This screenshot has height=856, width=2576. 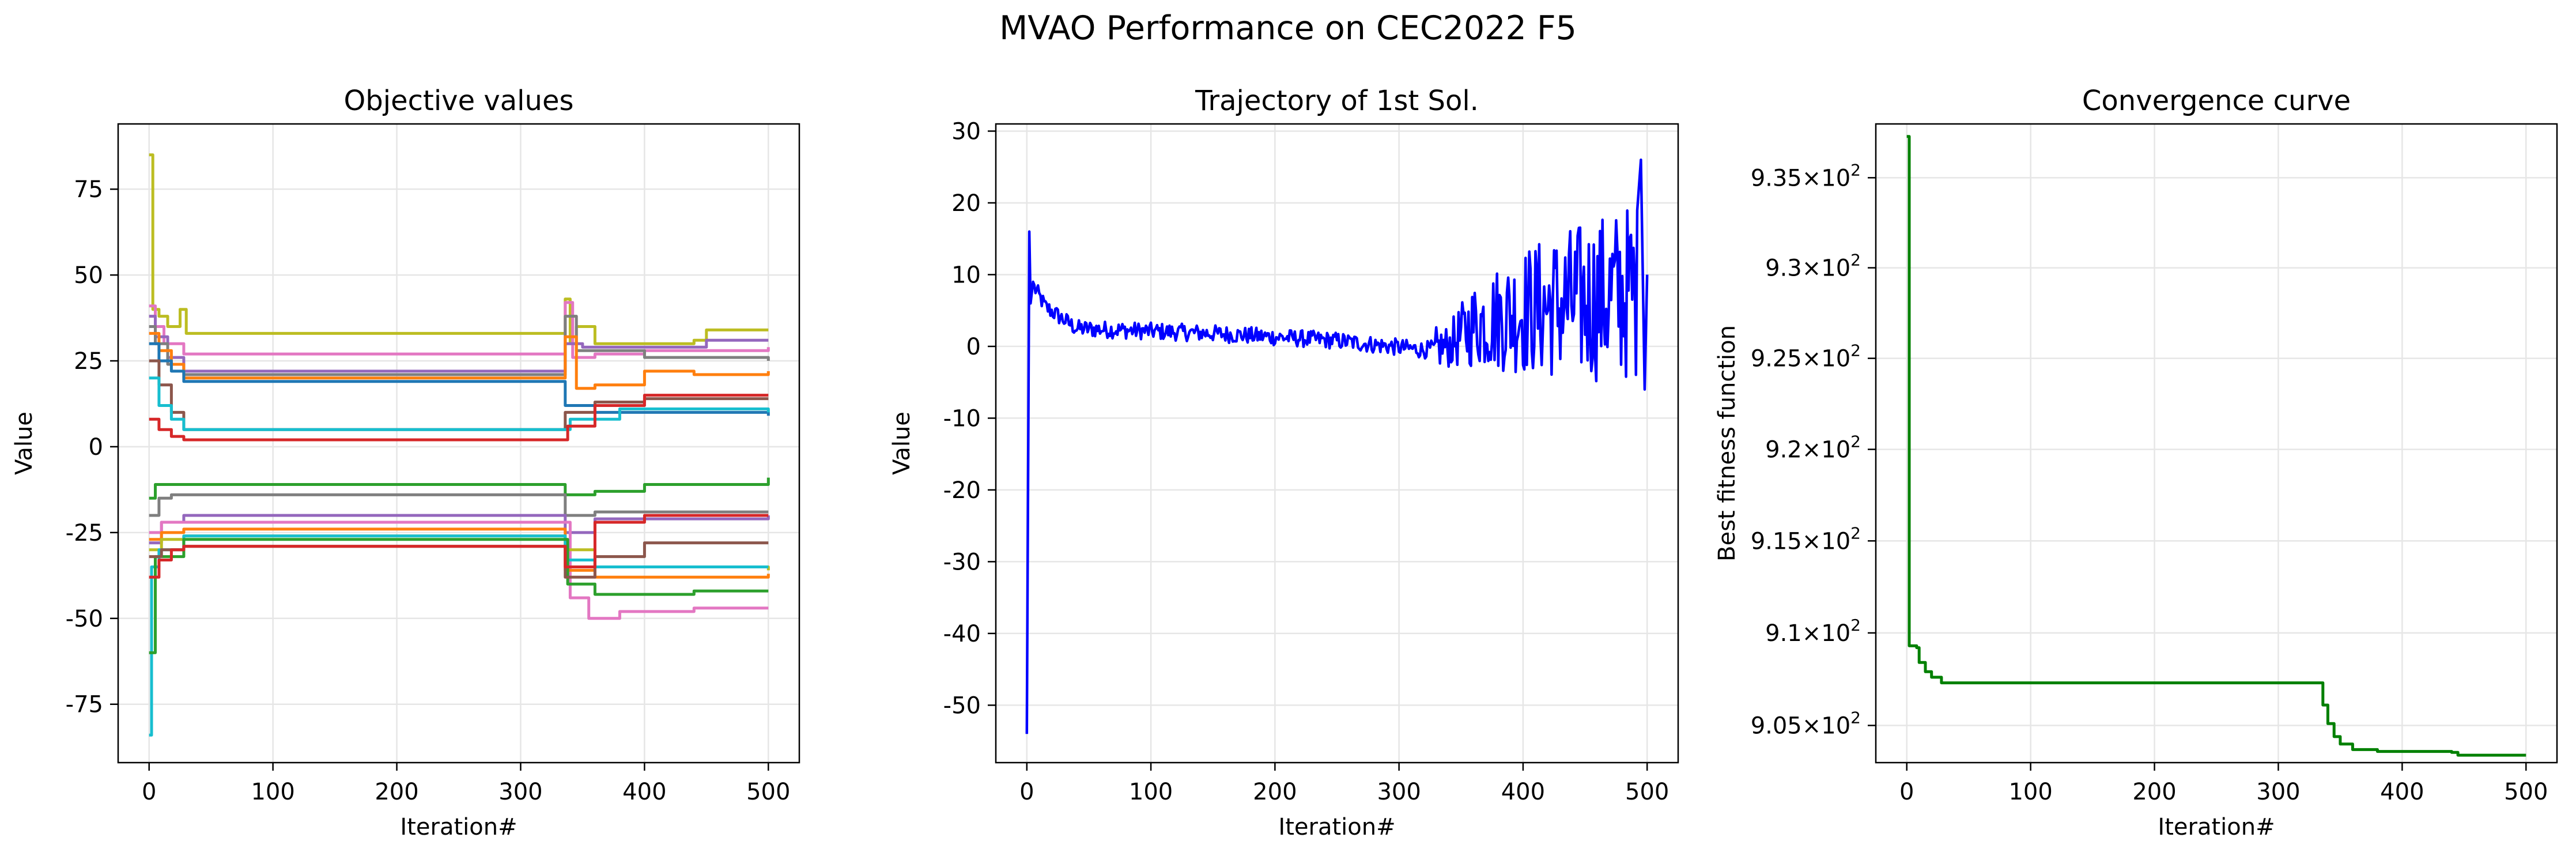 I want to click on panel-title: Convergence curve, so click(x=2216, y=101).